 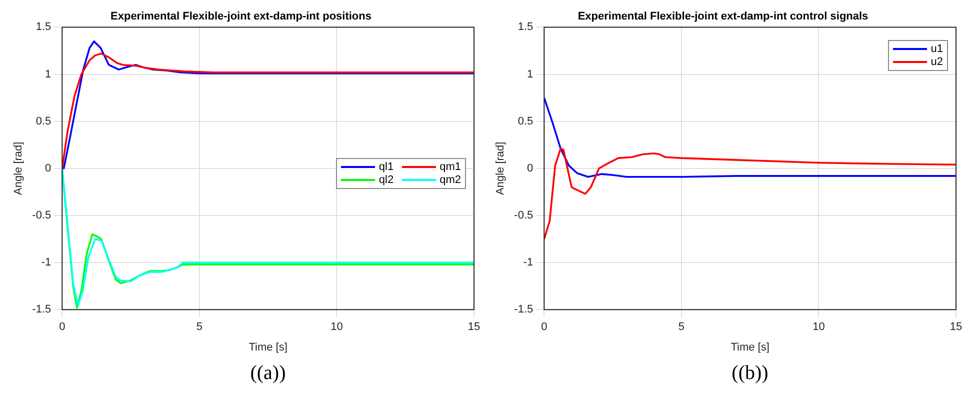 What do you see at coordinates (936, 49) in the screenshot?
I see `legend-label: u1` at bounding box center [936, 49].